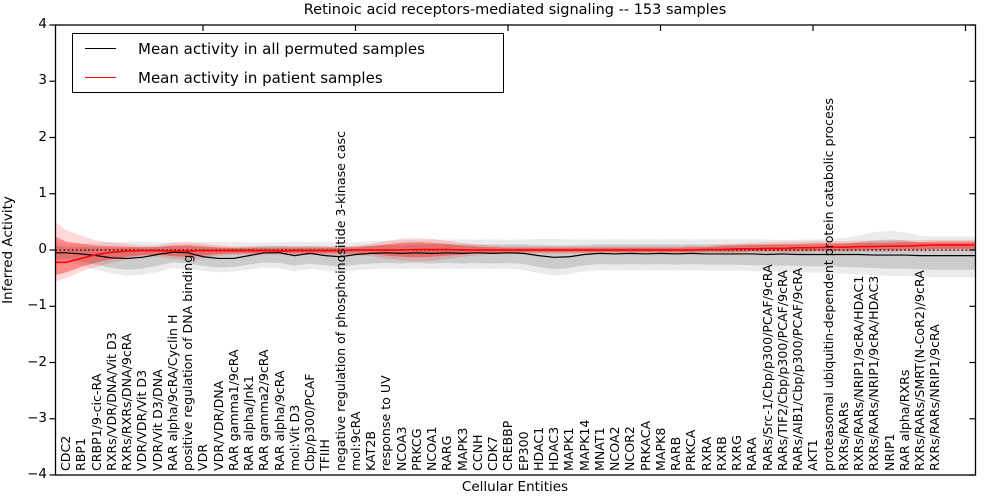 This screenshot has height=500, width=1000. What do you see at coordinates (721, 453) in the screenshot?
I see `x-tick-label: RXRB` at bounding box center [721, 453].